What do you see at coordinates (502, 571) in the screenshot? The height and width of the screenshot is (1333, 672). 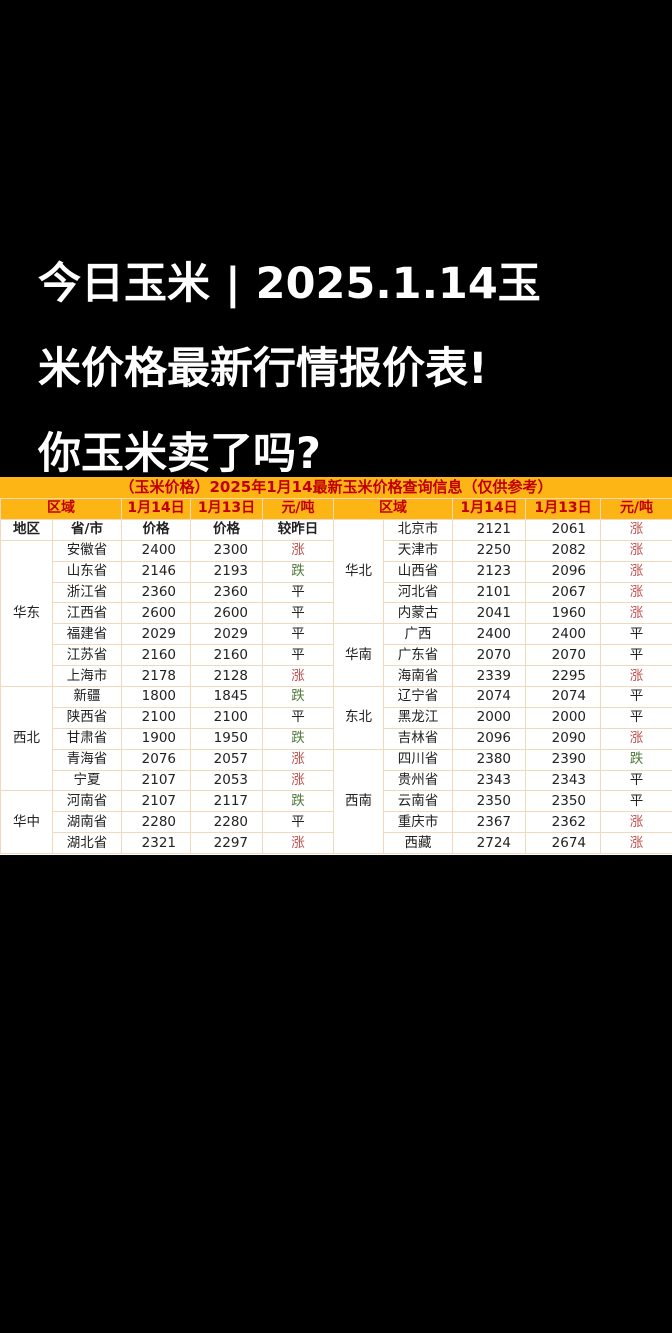 I see `table-row: 华北 北京市 2121 2061 涨` at bounding box center [502, 571].